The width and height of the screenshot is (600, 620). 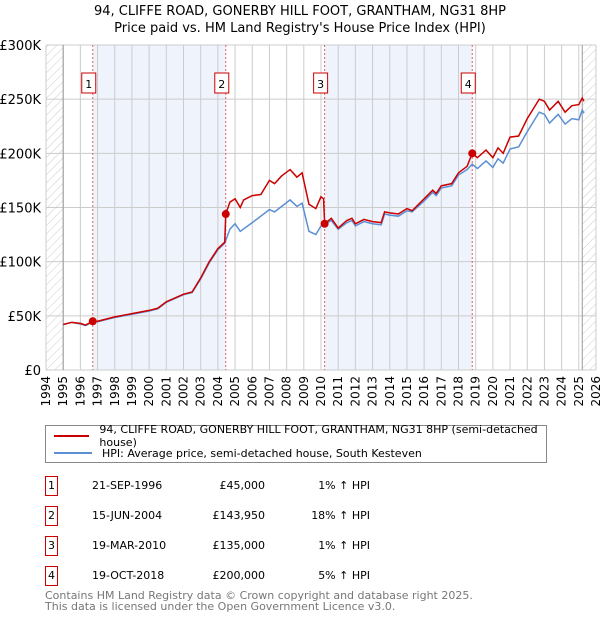 I want to click on y-tick-label: £200K, so click(x=20, y=154).